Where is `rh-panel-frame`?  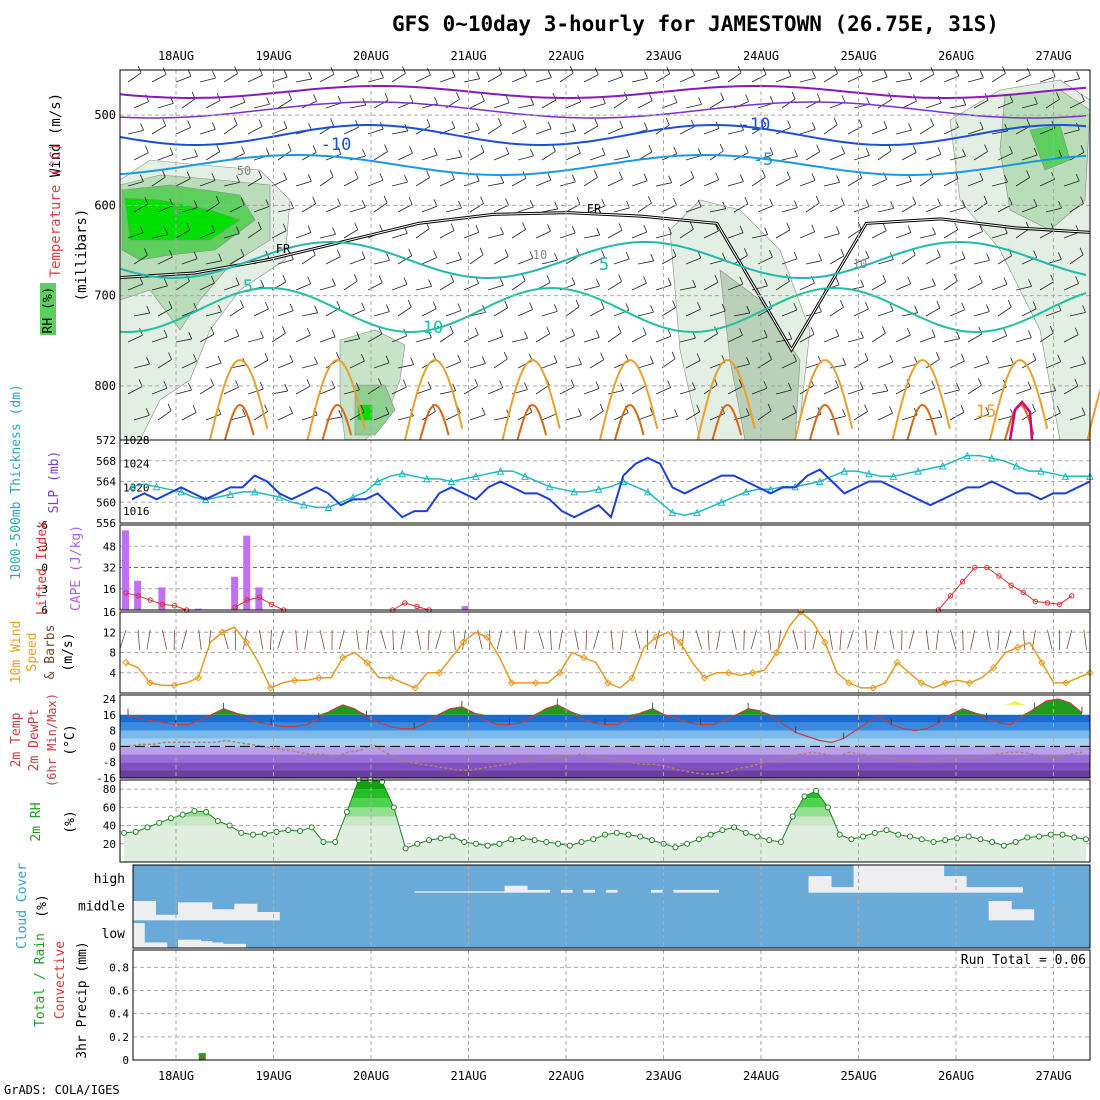
rh-panel-frame is located at coordinates (605, 821).